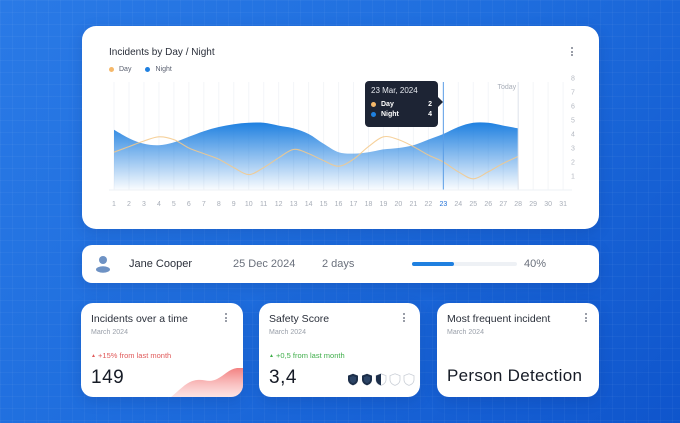 The height and width of the screenshot is (423, 680). Describe the element at coordinates (390, 114) in the screenshot. I see `tooltip-label: Night` at that location.